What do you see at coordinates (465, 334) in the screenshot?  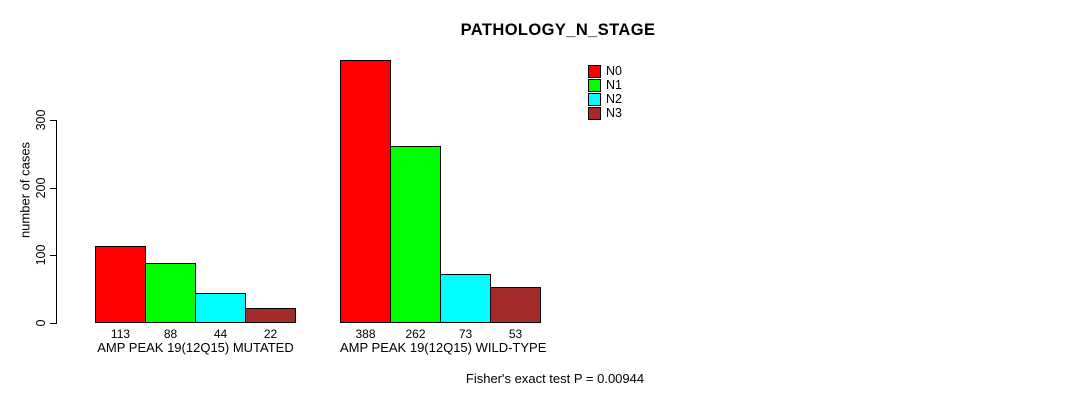 I see `bar-value-label: 73` at bounding box center [465, 334].